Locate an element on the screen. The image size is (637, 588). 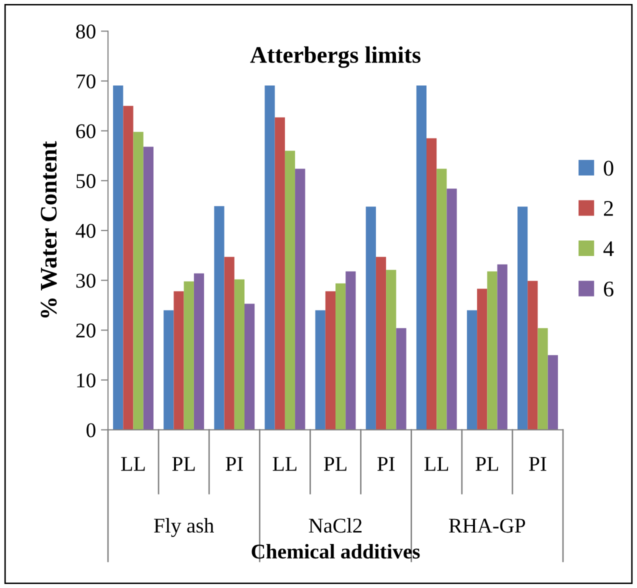
legend-label: 2 is located at coordinates (608, 208).